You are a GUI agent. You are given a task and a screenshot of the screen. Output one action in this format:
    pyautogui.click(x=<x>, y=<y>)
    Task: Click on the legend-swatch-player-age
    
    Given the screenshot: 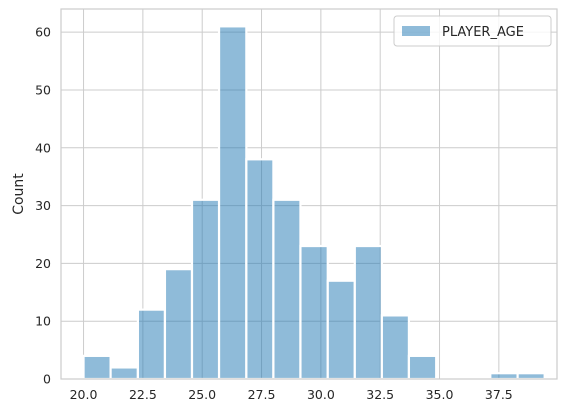 What is the action you would take?
    pyautogui.click(x=416, y=31)
    